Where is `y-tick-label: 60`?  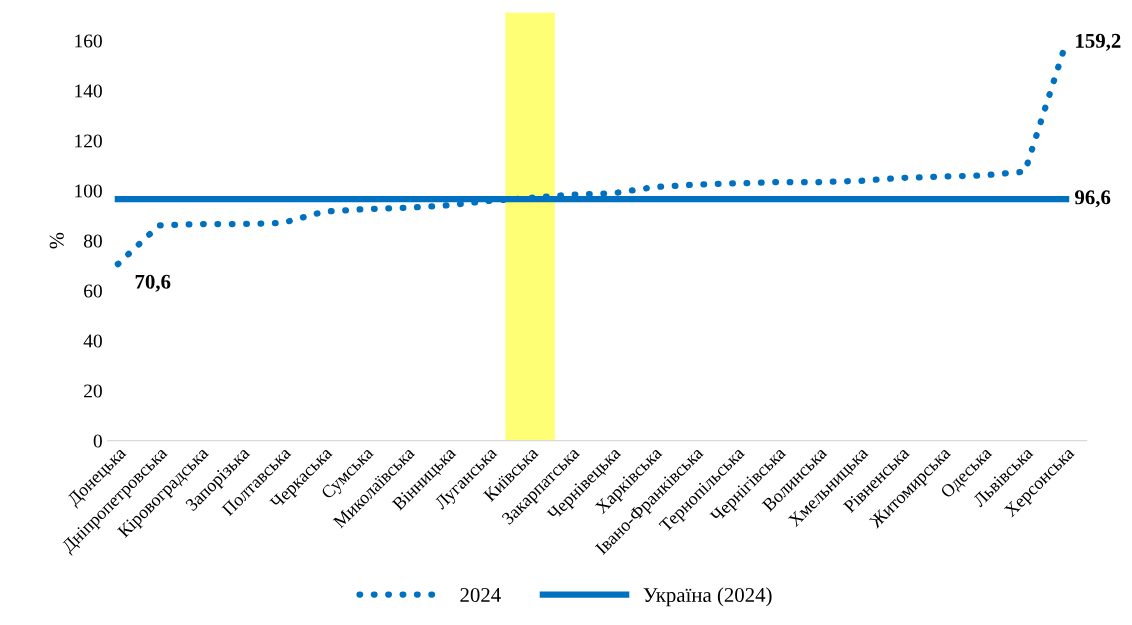 y-tick-label: 60 is located at coordinates (93, 291).